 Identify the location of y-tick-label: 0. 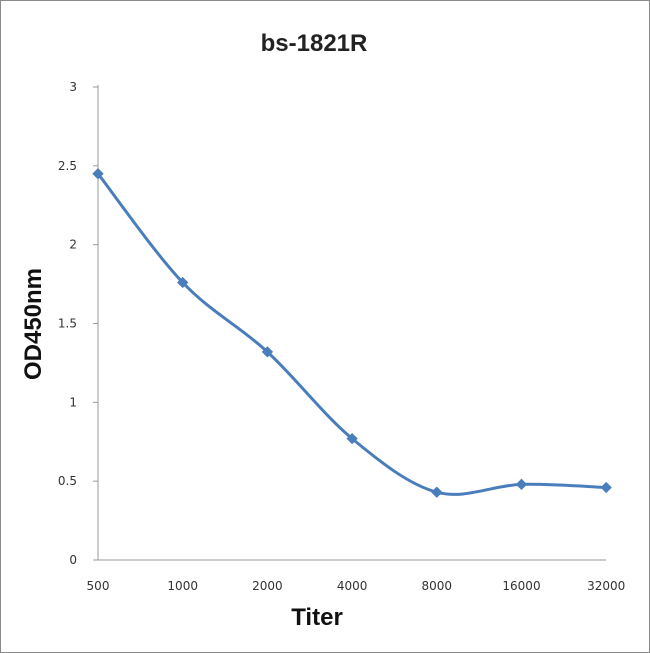
(73, 560).